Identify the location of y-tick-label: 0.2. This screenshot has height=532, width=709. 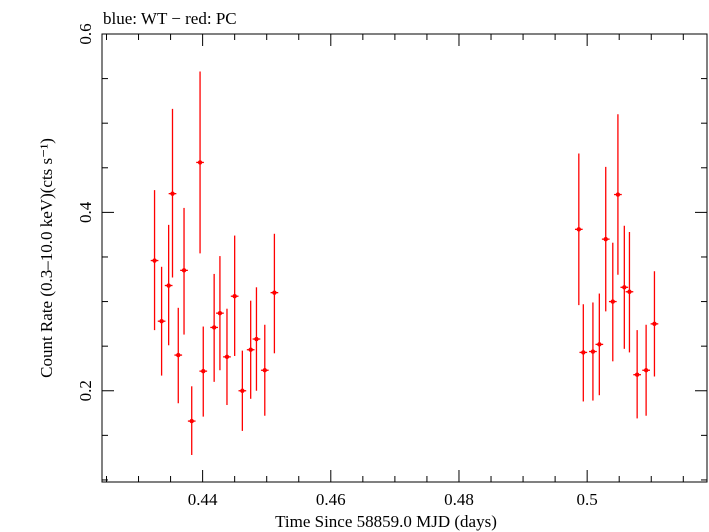
(85, 390).